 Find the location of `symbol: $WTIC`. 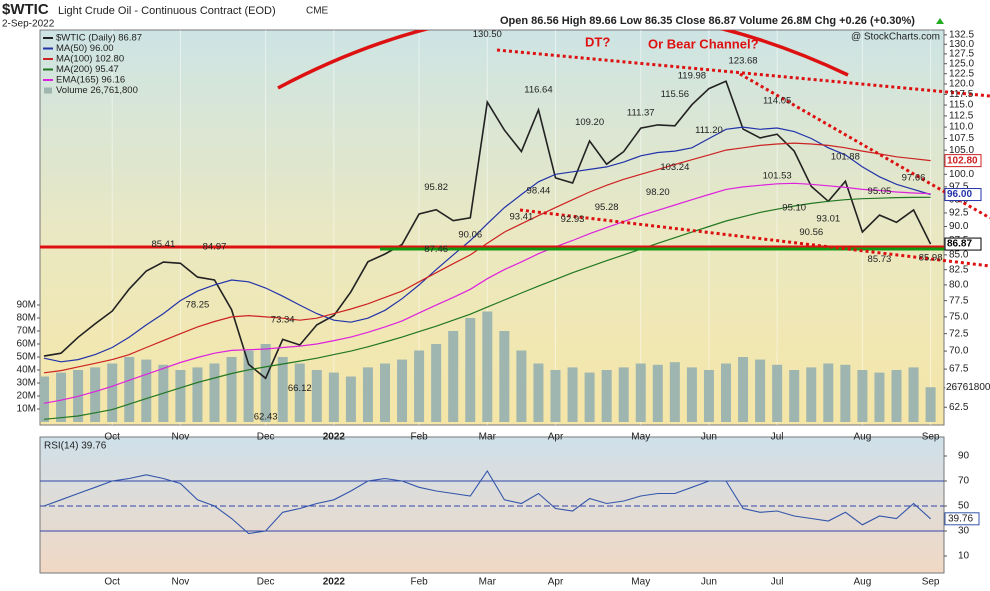

symbol: $WTIC is located at coordinates (25, 9).